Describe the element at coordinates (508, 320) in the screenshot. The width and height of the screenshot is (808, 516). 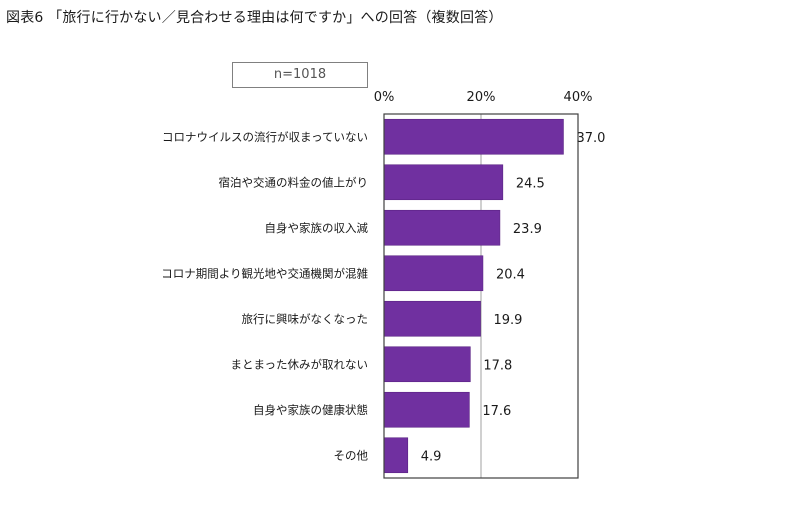
I see `value-label-5: 19.9` at that location.